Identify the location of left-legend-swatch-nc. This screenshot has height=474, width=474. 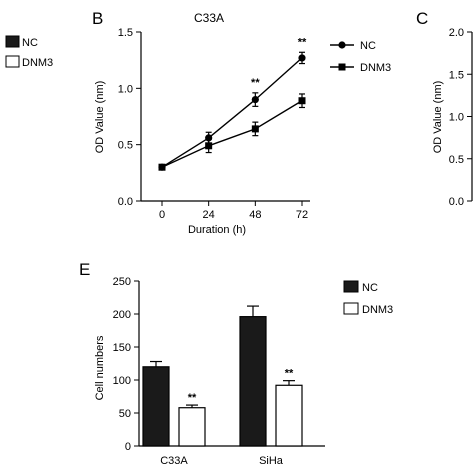
(12, 41).